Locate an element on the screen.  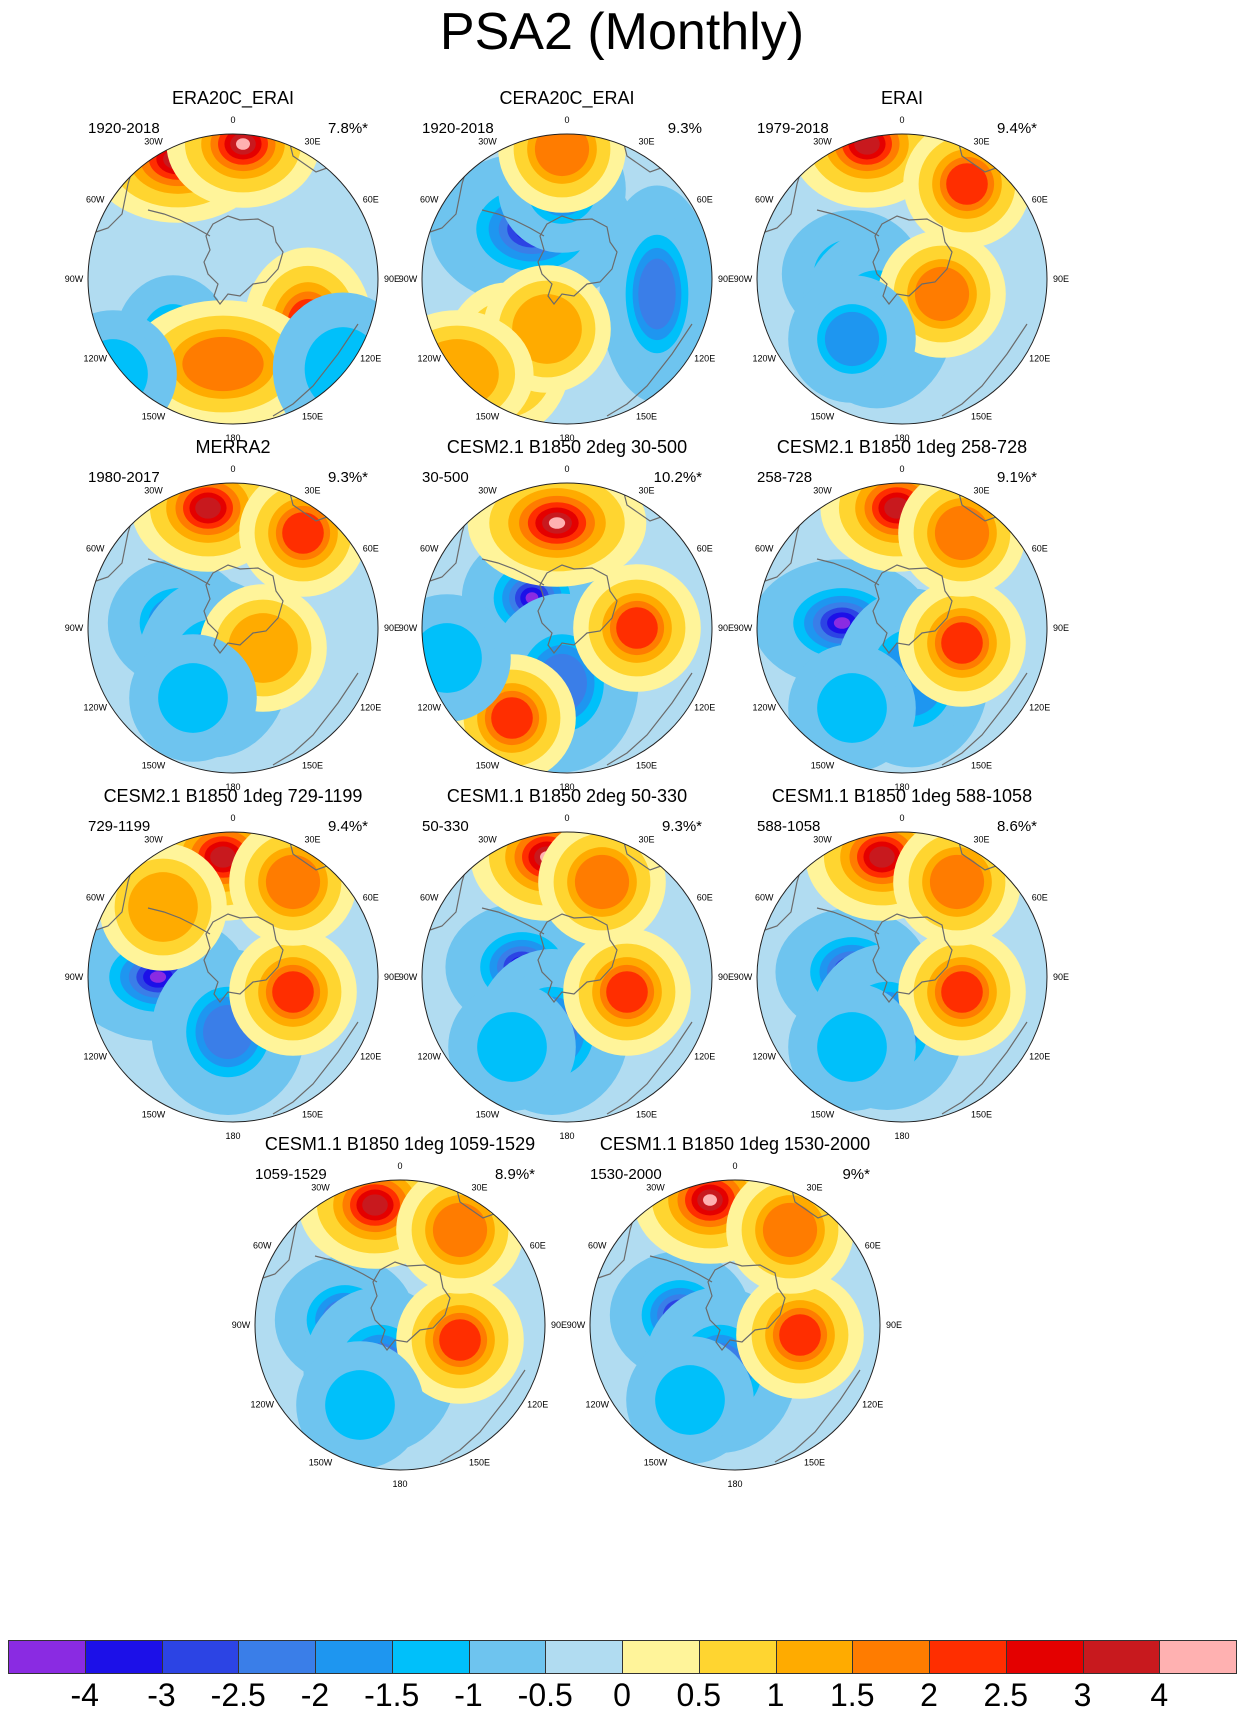
panel-variance: 9.1%* is located at coordinates (1016, 477).